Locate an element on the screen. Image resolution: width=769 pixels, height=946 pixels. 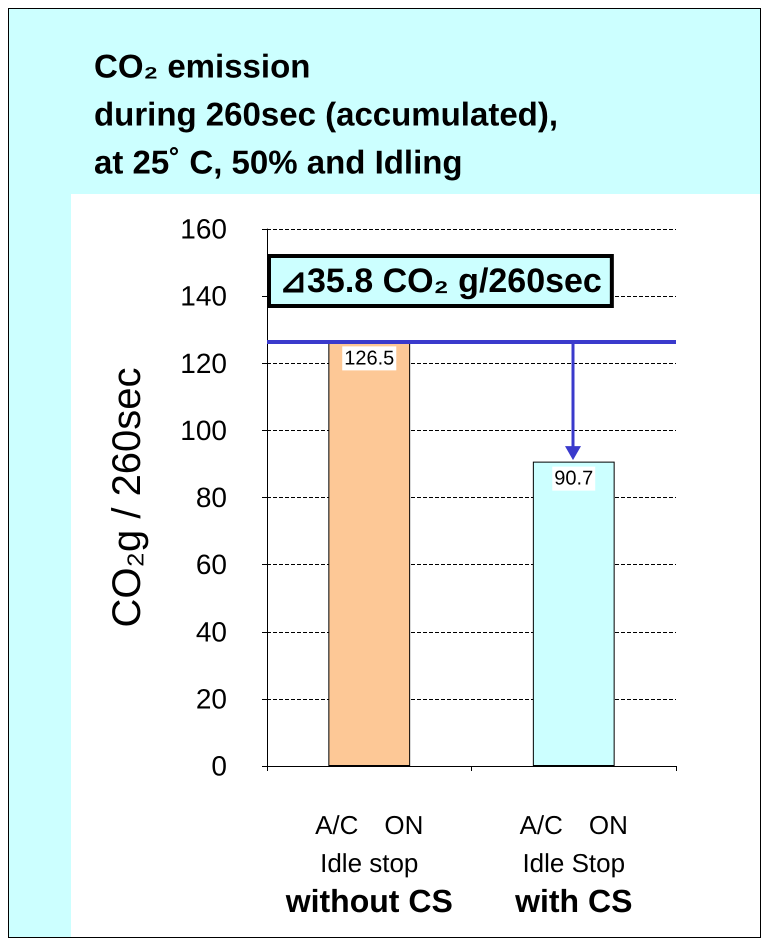
y-tick-label: 100 is located at coordinates (203, 430).